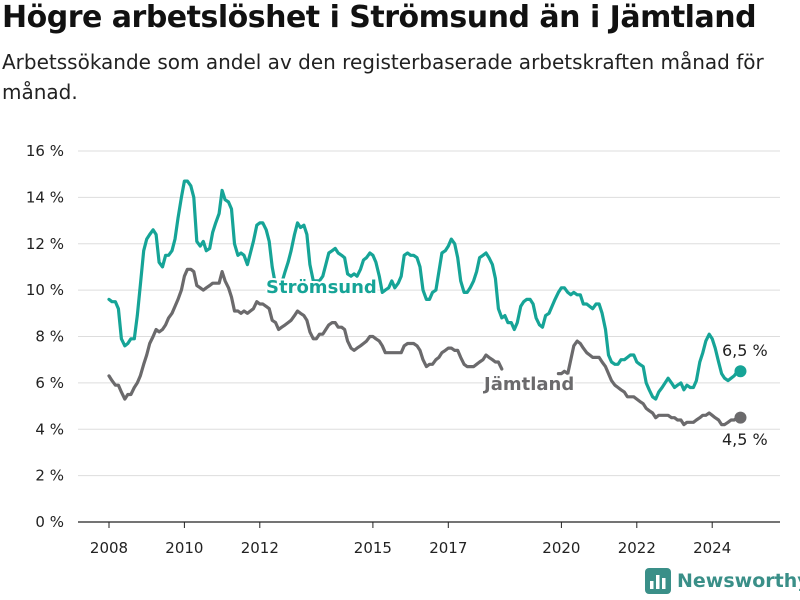  I want to click on end-label-stromsund: 6,5 %, so click(745, 350).